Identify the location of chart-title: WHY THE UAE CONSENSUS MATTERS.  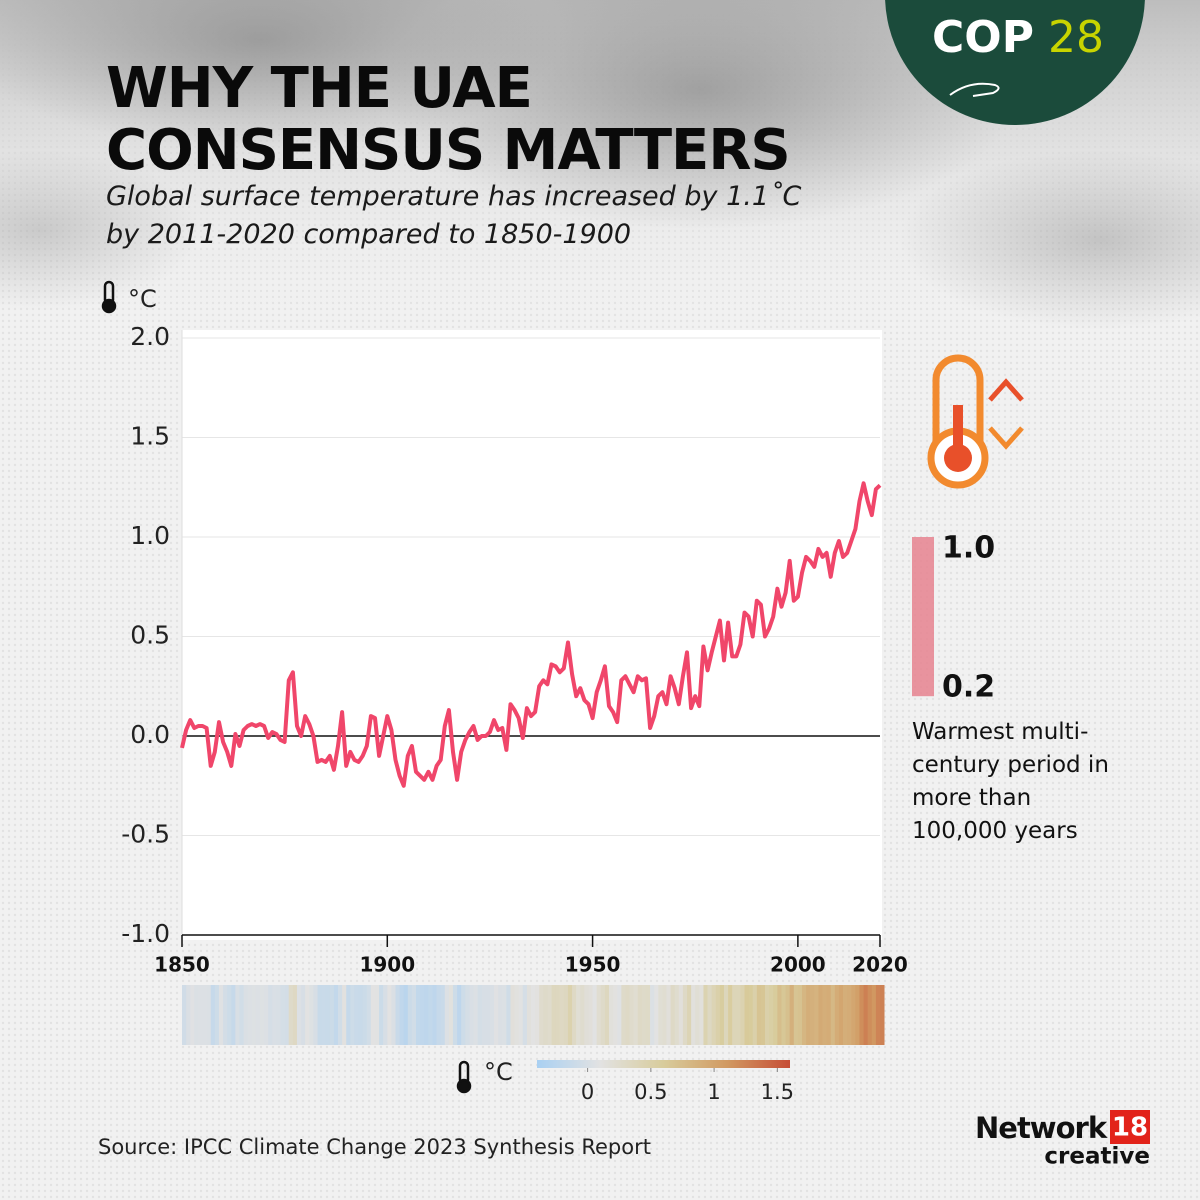
(448, 119).